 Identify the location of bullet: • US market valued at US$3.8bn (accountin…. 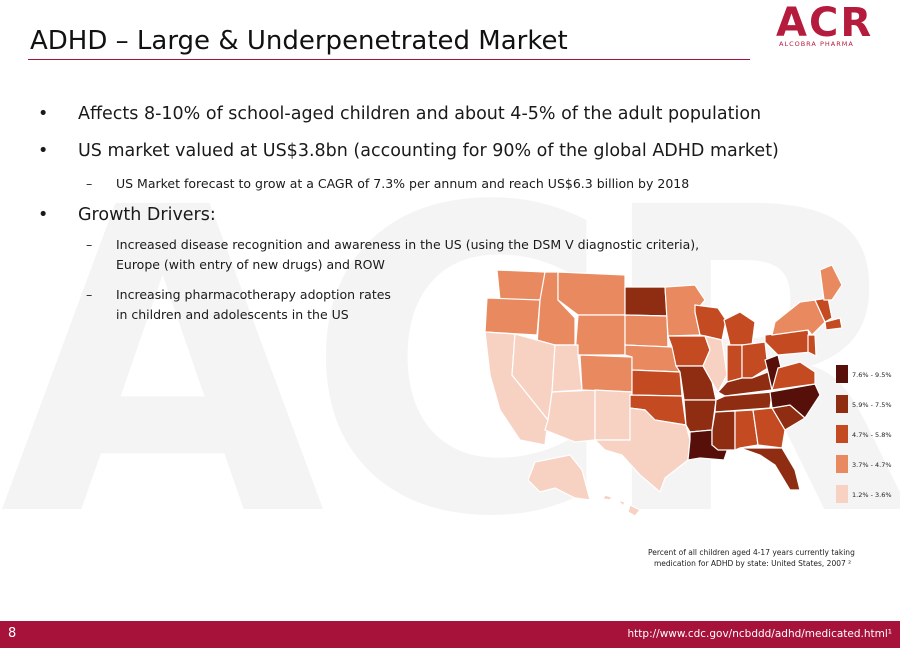
(408, 151).